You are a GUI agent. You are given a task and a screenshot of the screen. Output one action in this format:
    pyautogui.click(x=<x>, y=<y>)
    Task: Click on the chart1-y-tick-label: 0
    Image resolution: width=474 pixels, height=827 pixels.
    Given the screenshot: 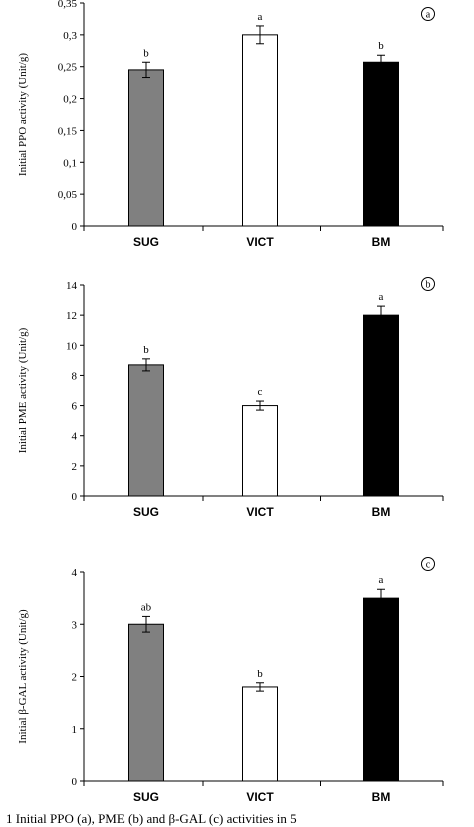 What is the action you would take?
    pyautogui.click(x=75, y=227)
    